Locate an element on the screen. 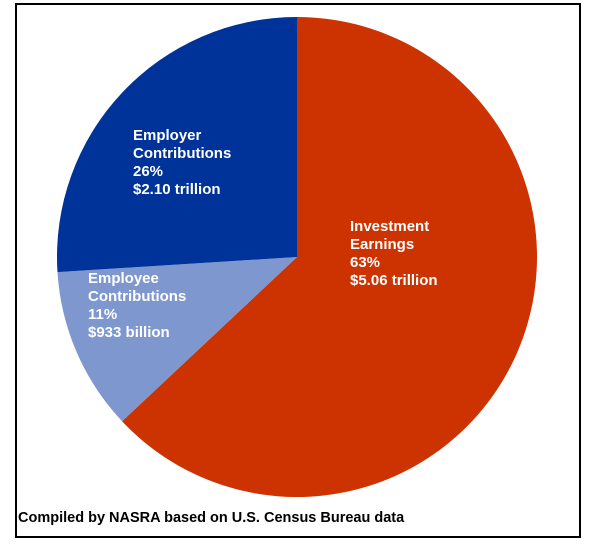 Image resolution: width=602 pixels, height=552 pixels. pie-slice-employee-contributions is located at coordinates (177, 339).